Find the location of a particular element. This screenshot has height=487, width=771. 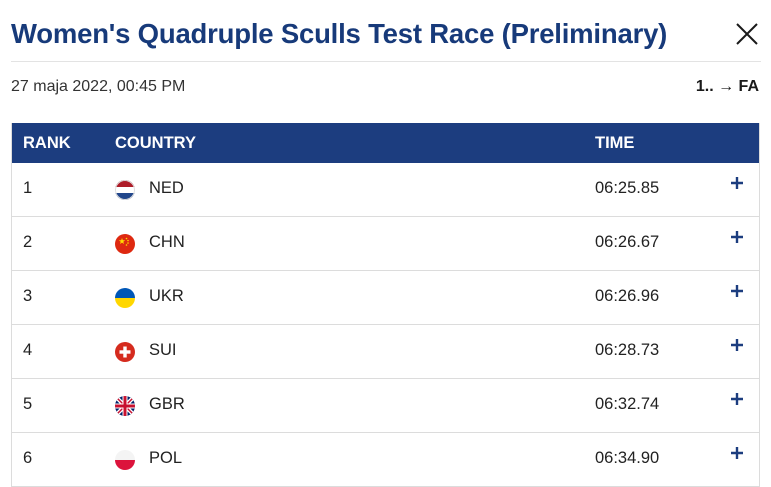

race-date: 27 maja 2022, 00:45 PM is located at coordinates (98, 86).